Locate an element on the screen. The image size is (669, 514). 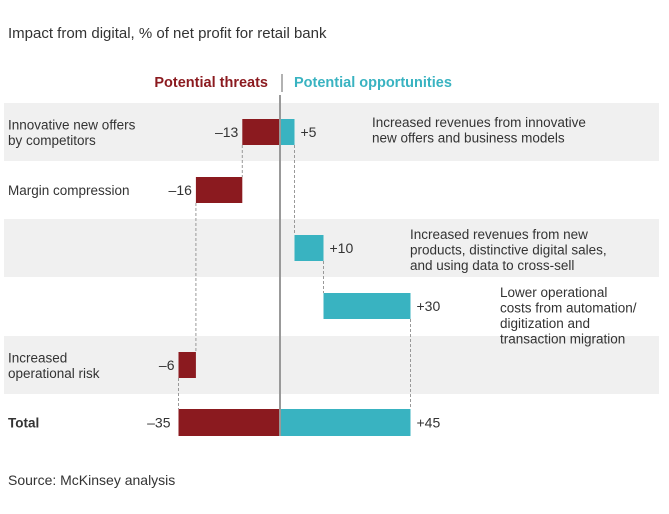
total-label: Total is located at coordinates (23, 423).